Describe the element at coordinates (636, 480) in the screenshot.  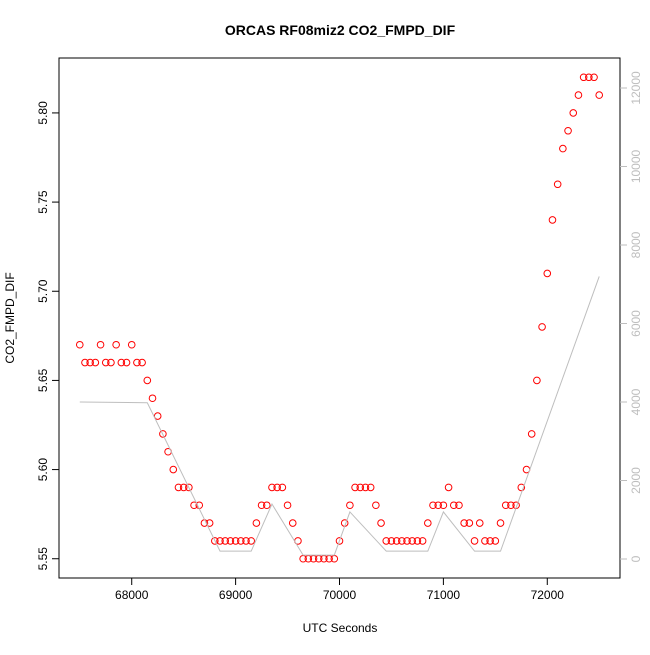
I see `y2-tick-label: 2000` at that location.